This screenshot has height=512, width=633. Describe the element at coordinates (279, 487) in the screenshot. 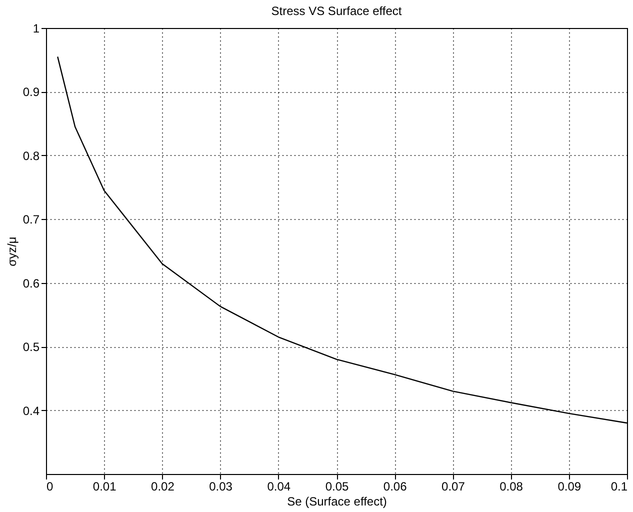

I see `x-tick-label: 0.04` at that location.